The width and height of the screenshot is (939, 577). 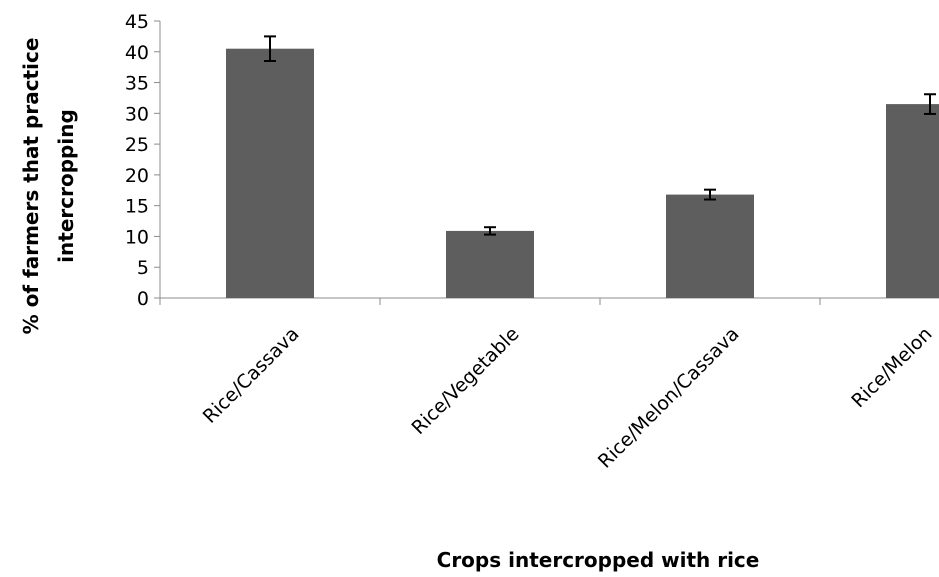 What do you see at coordinates (669, 398) in the screenshot?
I see `x-category-label: Rice/Melon/Cassava` at bounding box center [669, 398].